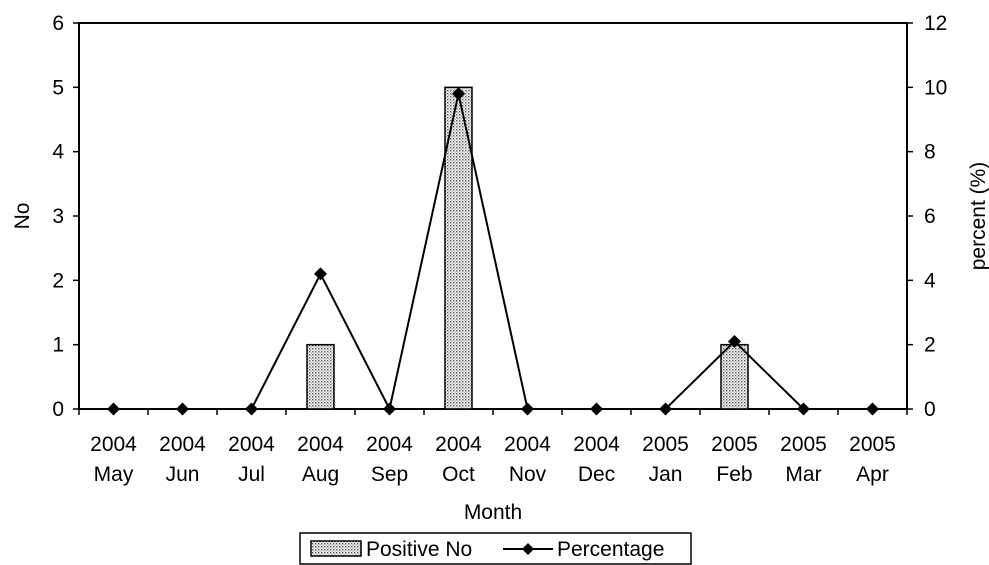 Image resolution: width=989 pixels, height=565 pixels. I want to click on x-tick-label-month: Jun, so click(183, 474).